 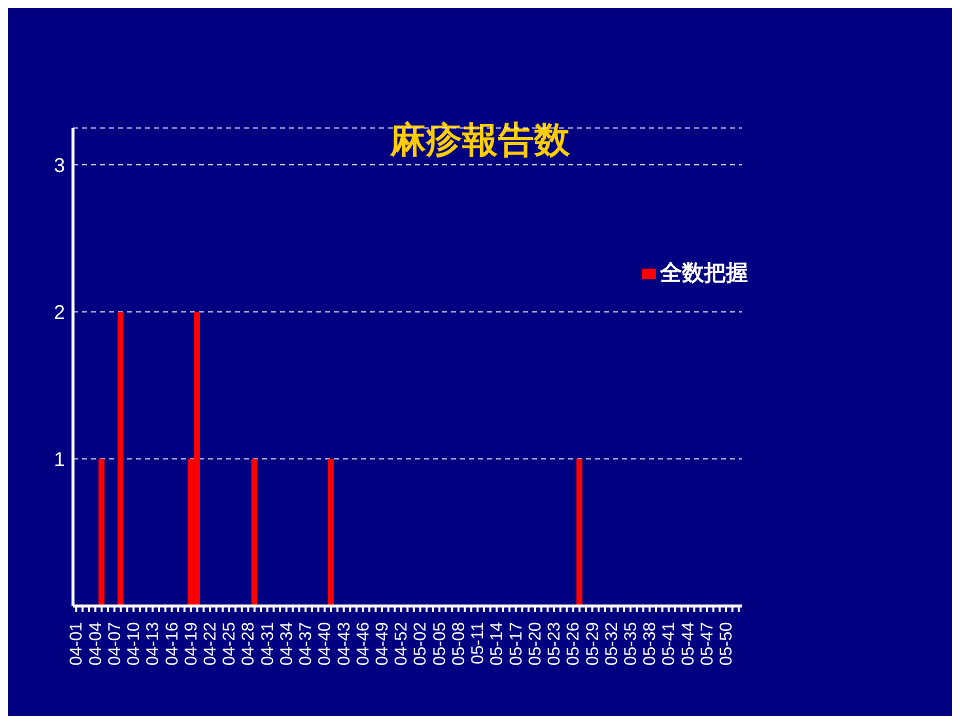 I want to click on x-tick-label: 04-52, so click(x=401, y=644).